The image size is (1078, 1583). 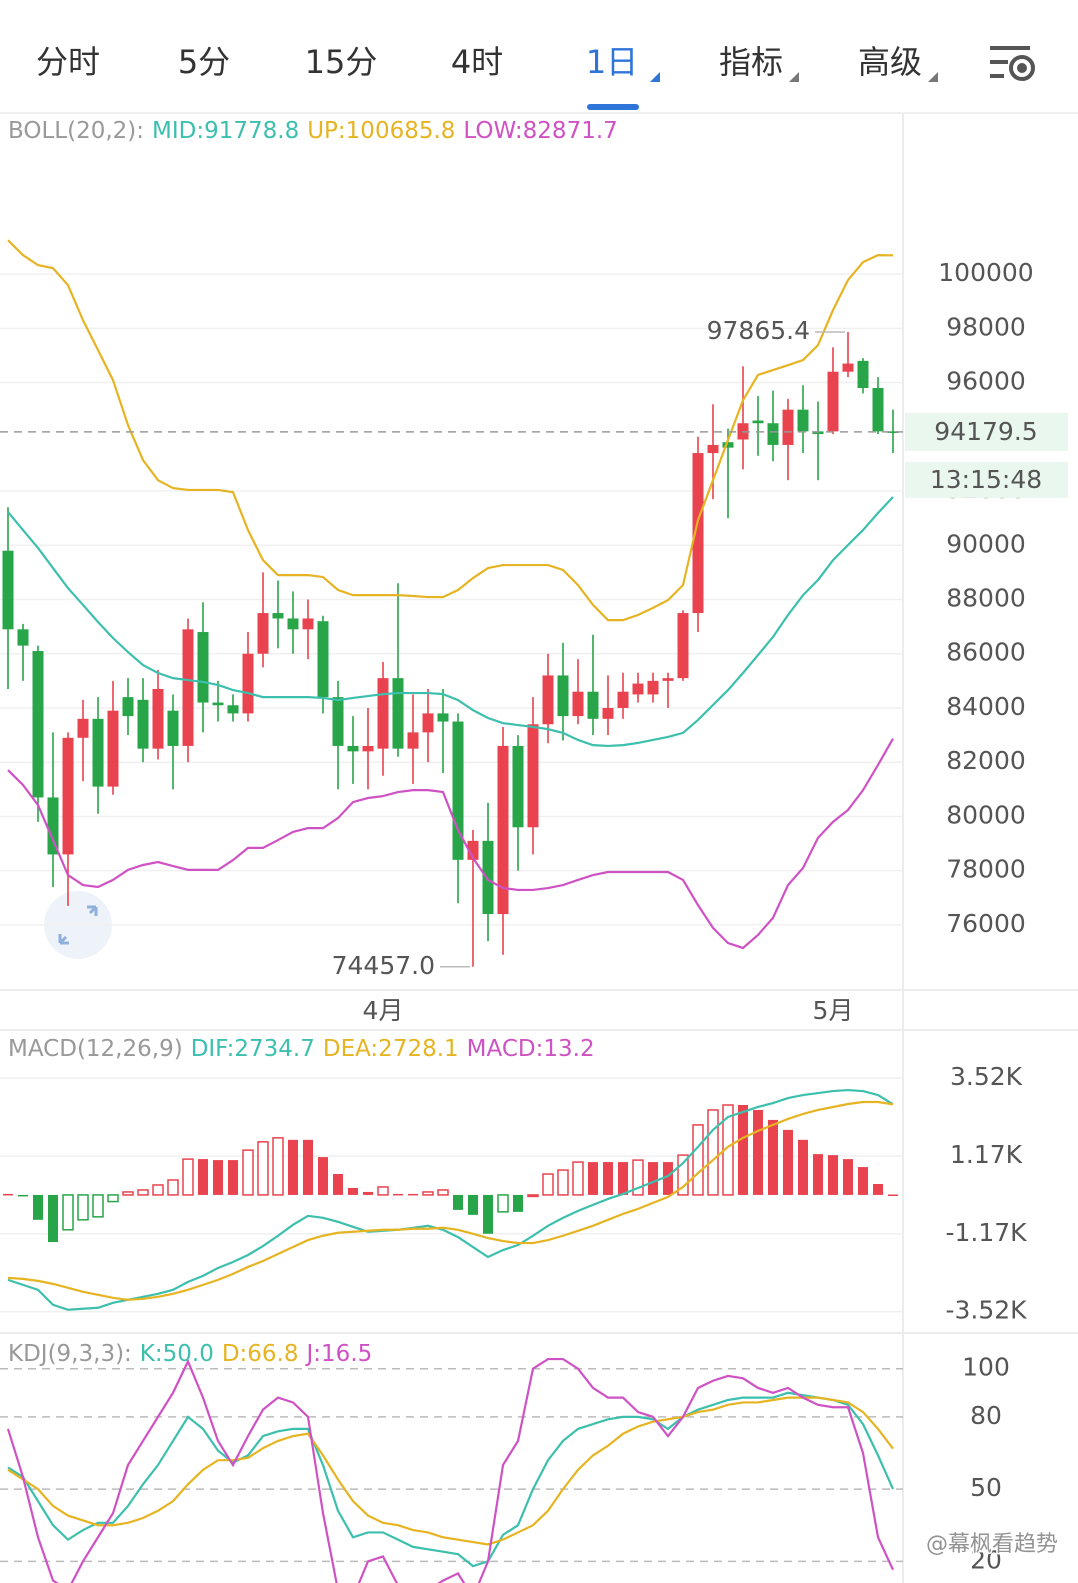 I want to click on countdown-label: 13:15:48, so click(x=986, y=479).